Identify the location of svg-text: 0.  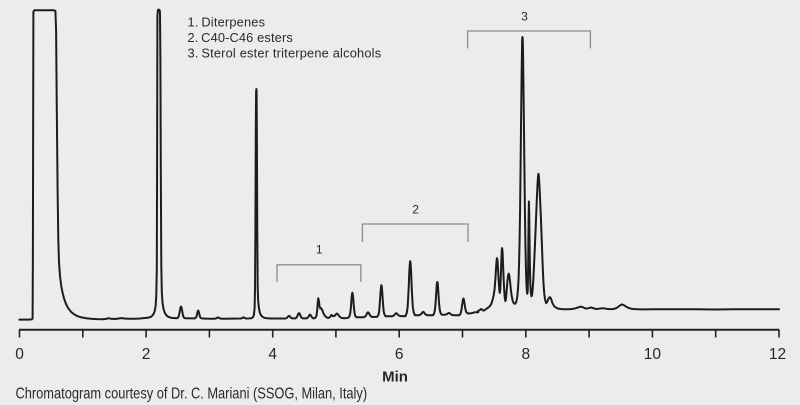
(19, 354).